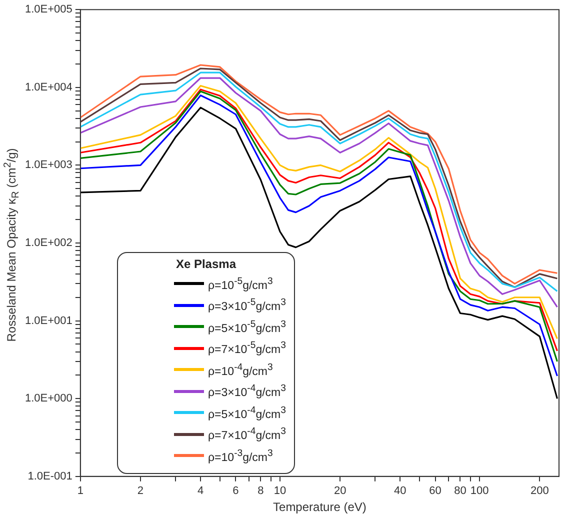  I want to click on x-tick-label: 20, so click(340, 491).